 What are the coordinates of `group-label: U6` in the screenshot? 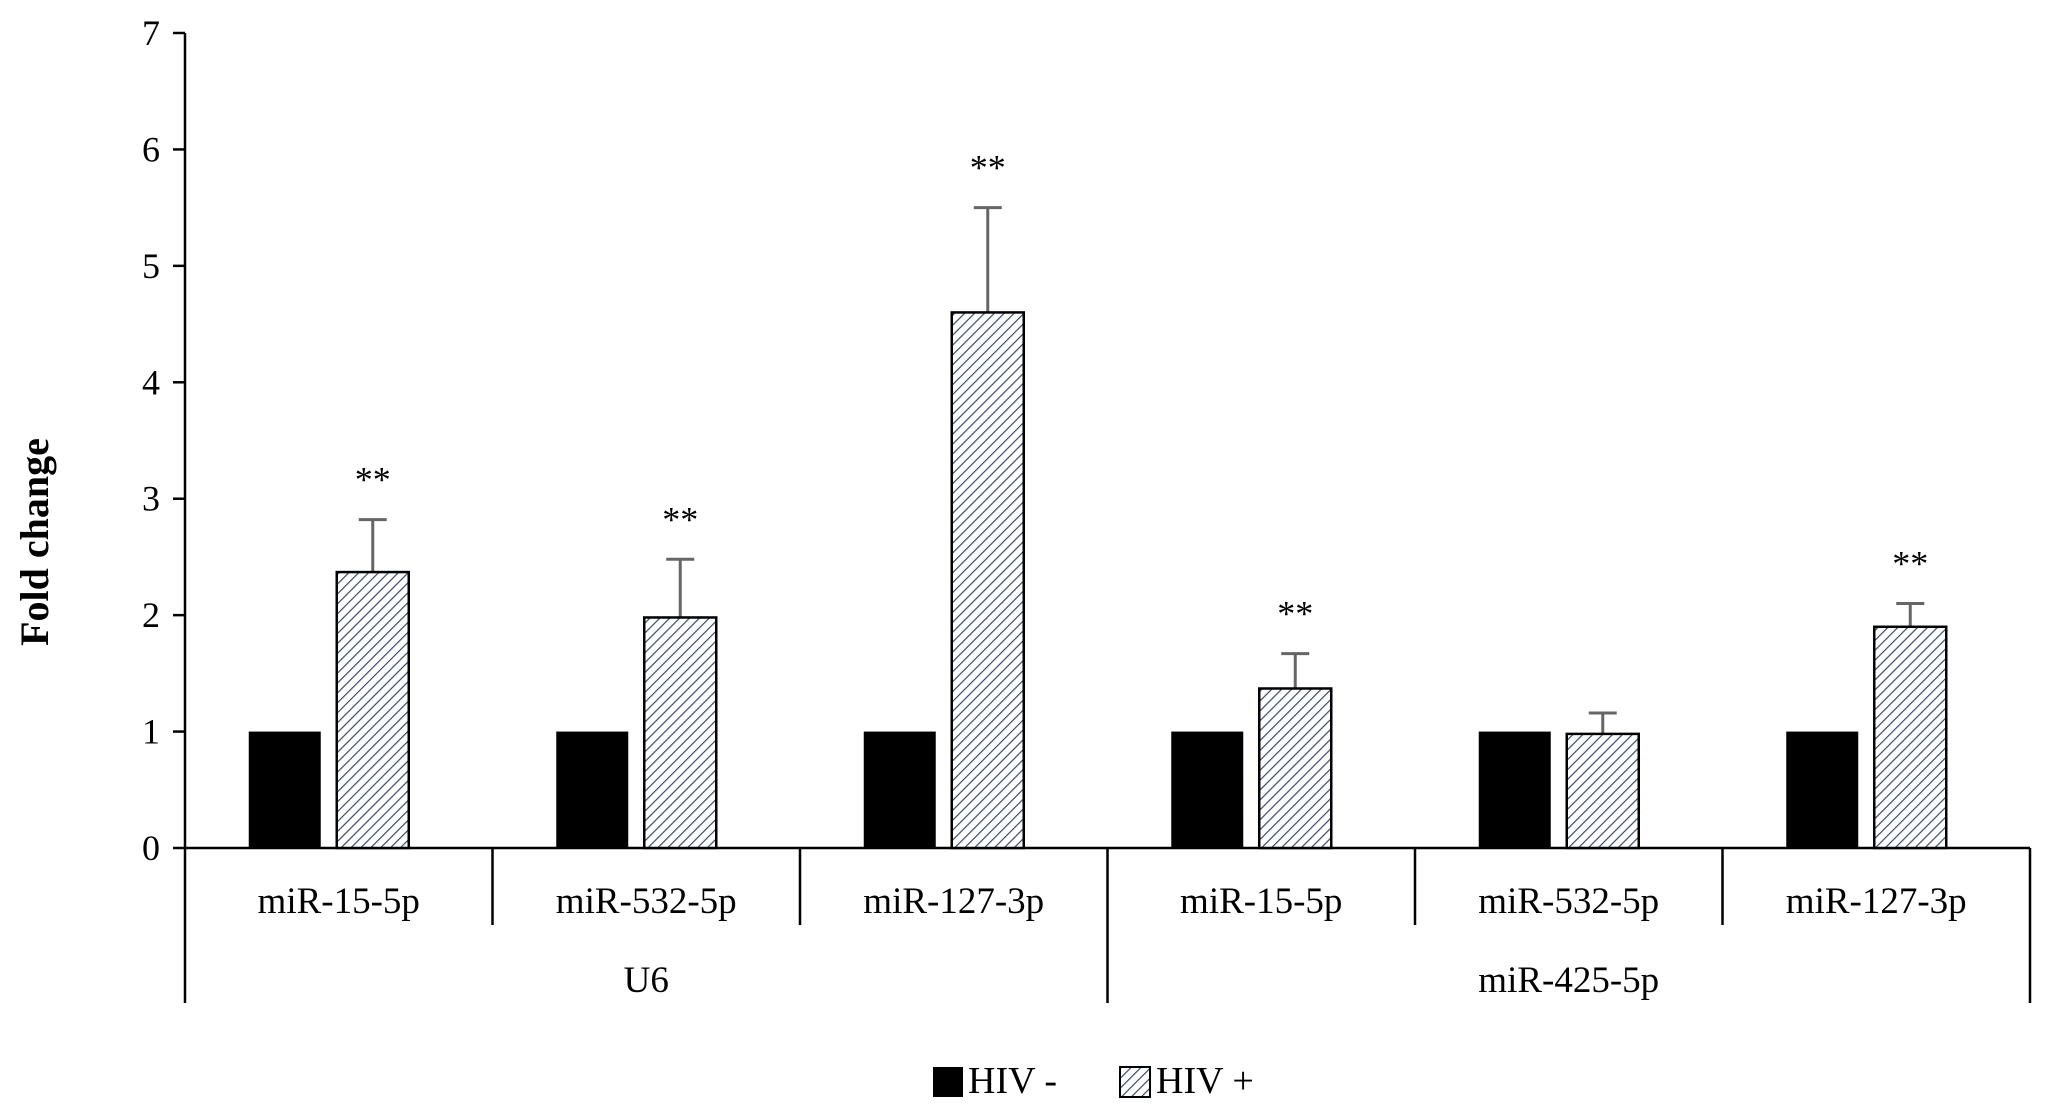 It's located at (646, 980).